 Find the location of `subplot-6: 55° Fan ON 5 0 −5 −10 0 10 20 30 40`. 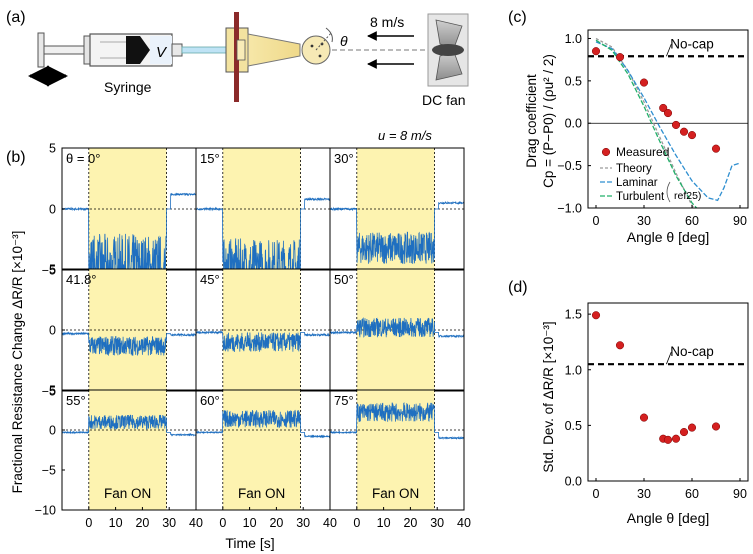

subplot-6: 55° Fan ON 5 0 −5 −10 0 10 20 30 40 is located at coordinates (119, 457).